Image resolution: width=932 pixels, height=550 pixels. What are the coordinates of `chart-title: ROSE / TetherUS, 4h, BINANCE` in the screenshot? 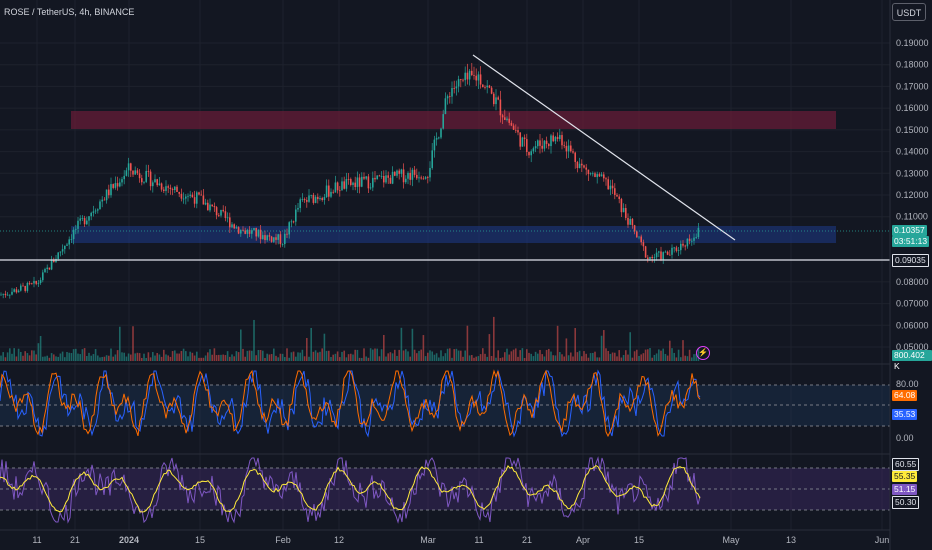 It's located at (69, 12).